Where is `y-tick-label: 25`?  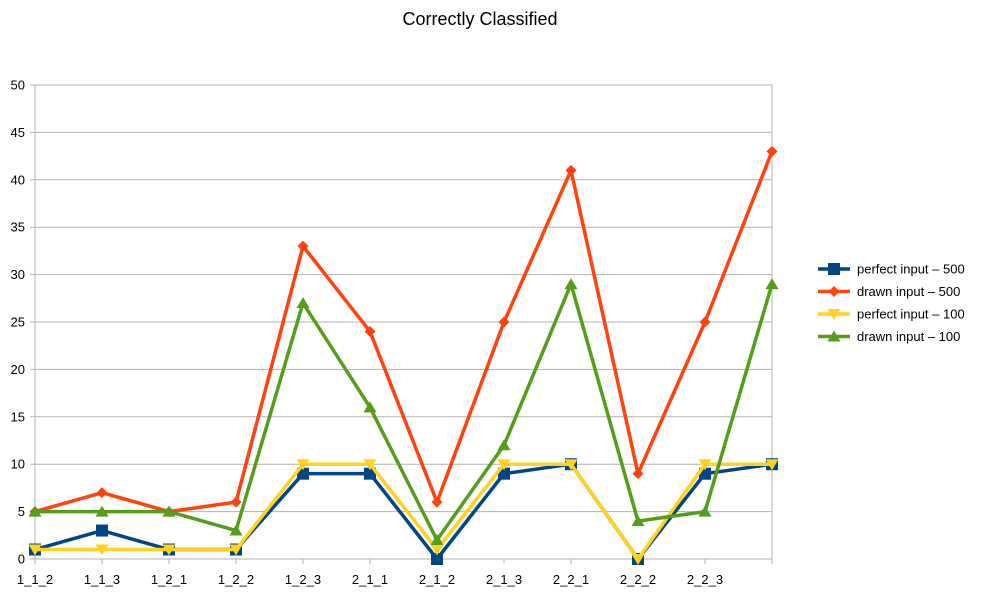
y-tick-label: 25 is located at coordinates (18, 322).